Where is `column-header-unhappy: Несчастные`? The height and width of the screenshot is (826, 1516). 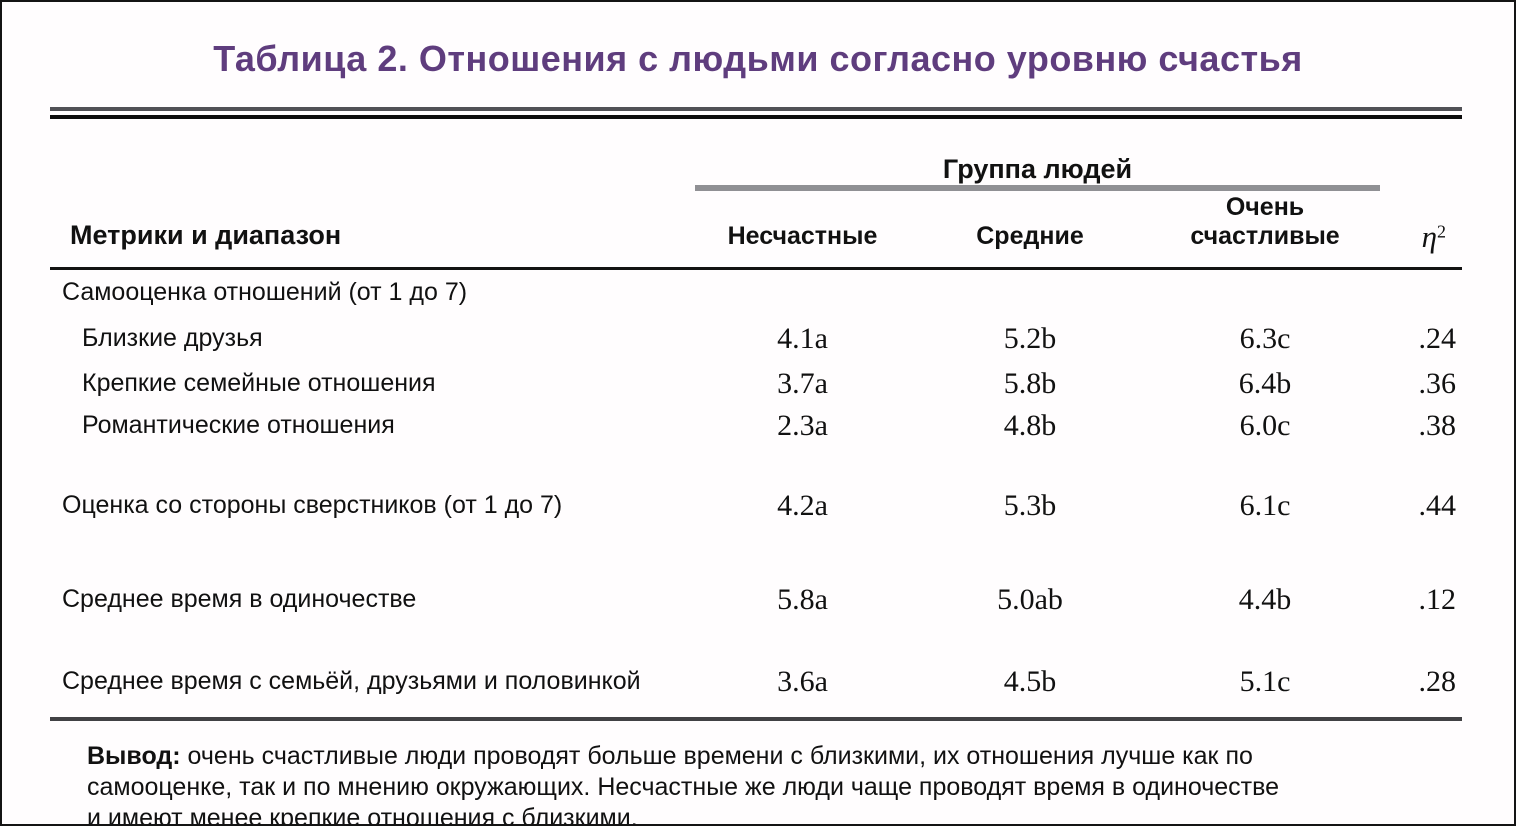 column-header-unhappy: Несчастные is located at coordinates (802, 229).